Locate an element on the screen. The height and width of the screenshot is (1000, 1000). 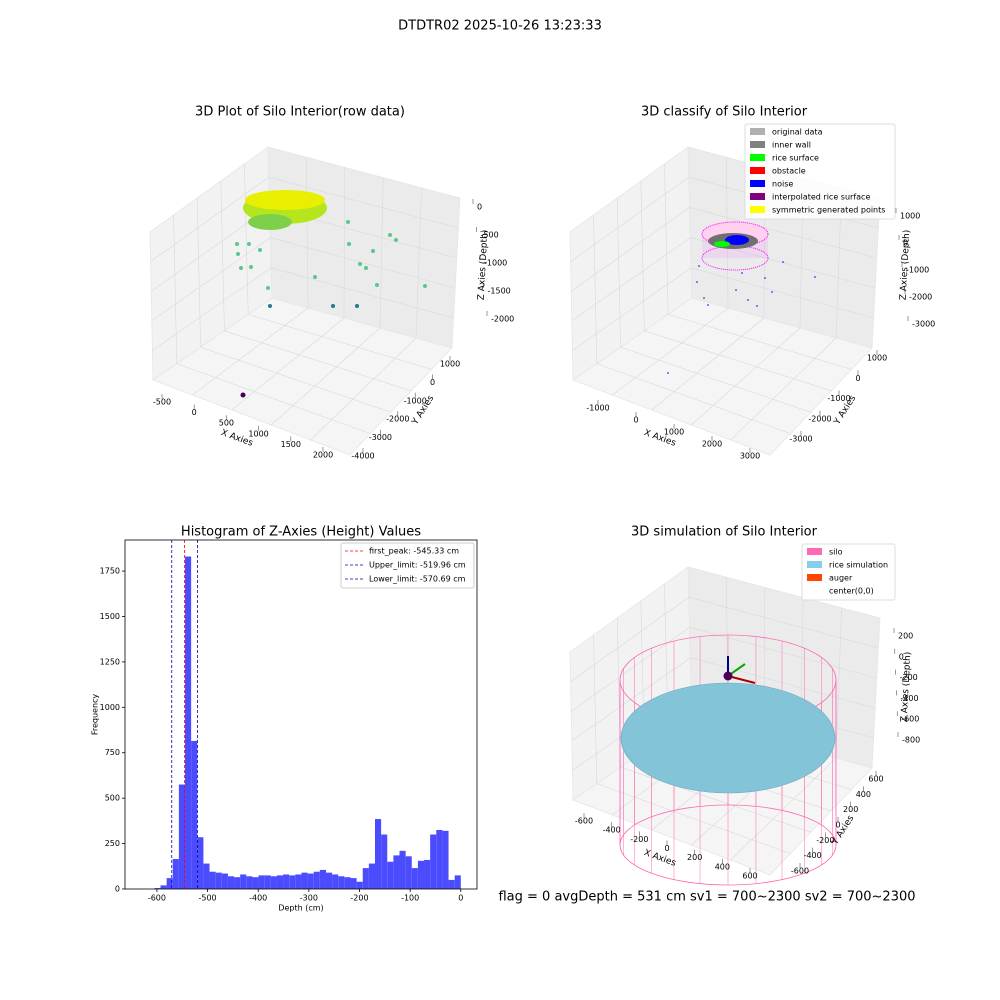
y-tick-label: -4000 is located at coordinates (362, 456).